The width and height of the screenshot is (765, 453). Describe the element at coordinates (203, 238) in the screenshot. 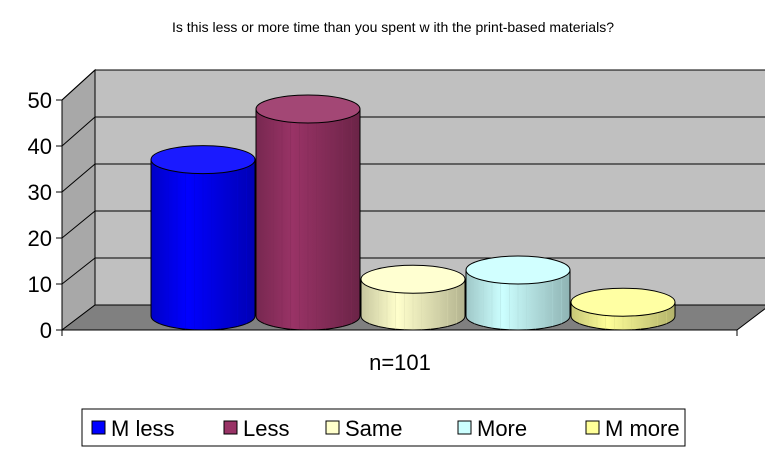

I see `bar-m-less` at that location.